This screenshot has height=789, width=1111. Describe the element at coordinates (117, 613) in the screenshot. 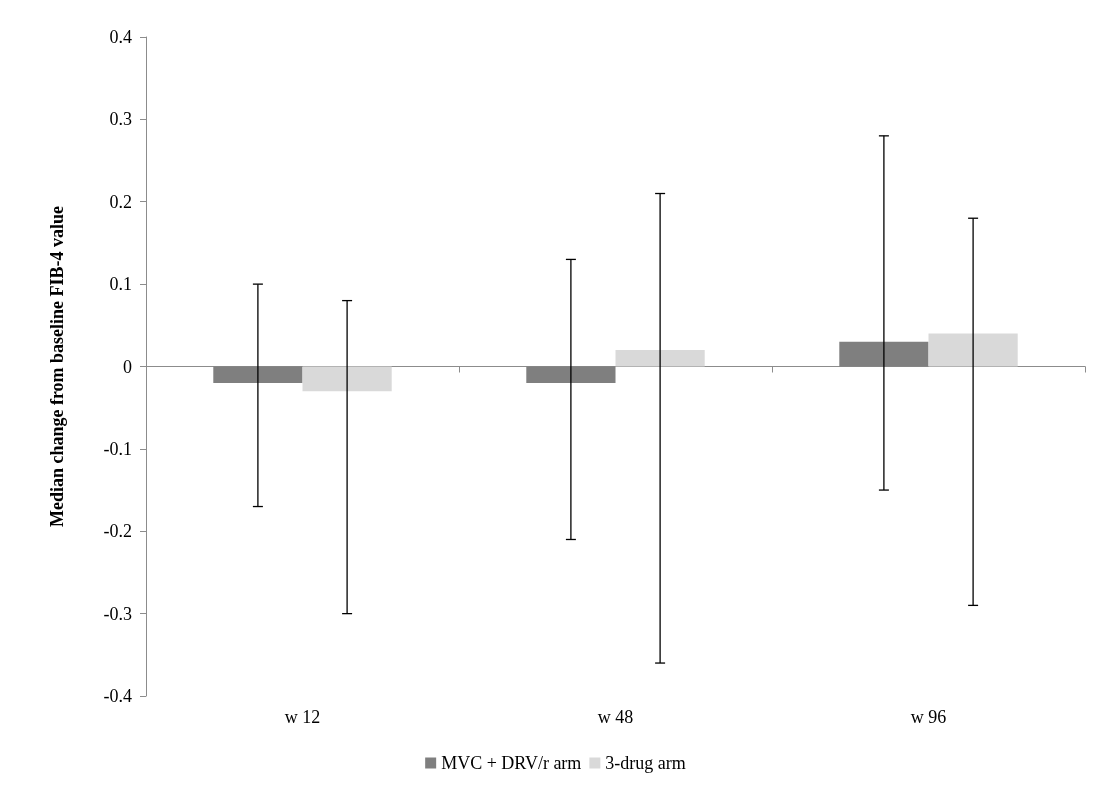

I see `y-tick-label: -0.3` at that location.